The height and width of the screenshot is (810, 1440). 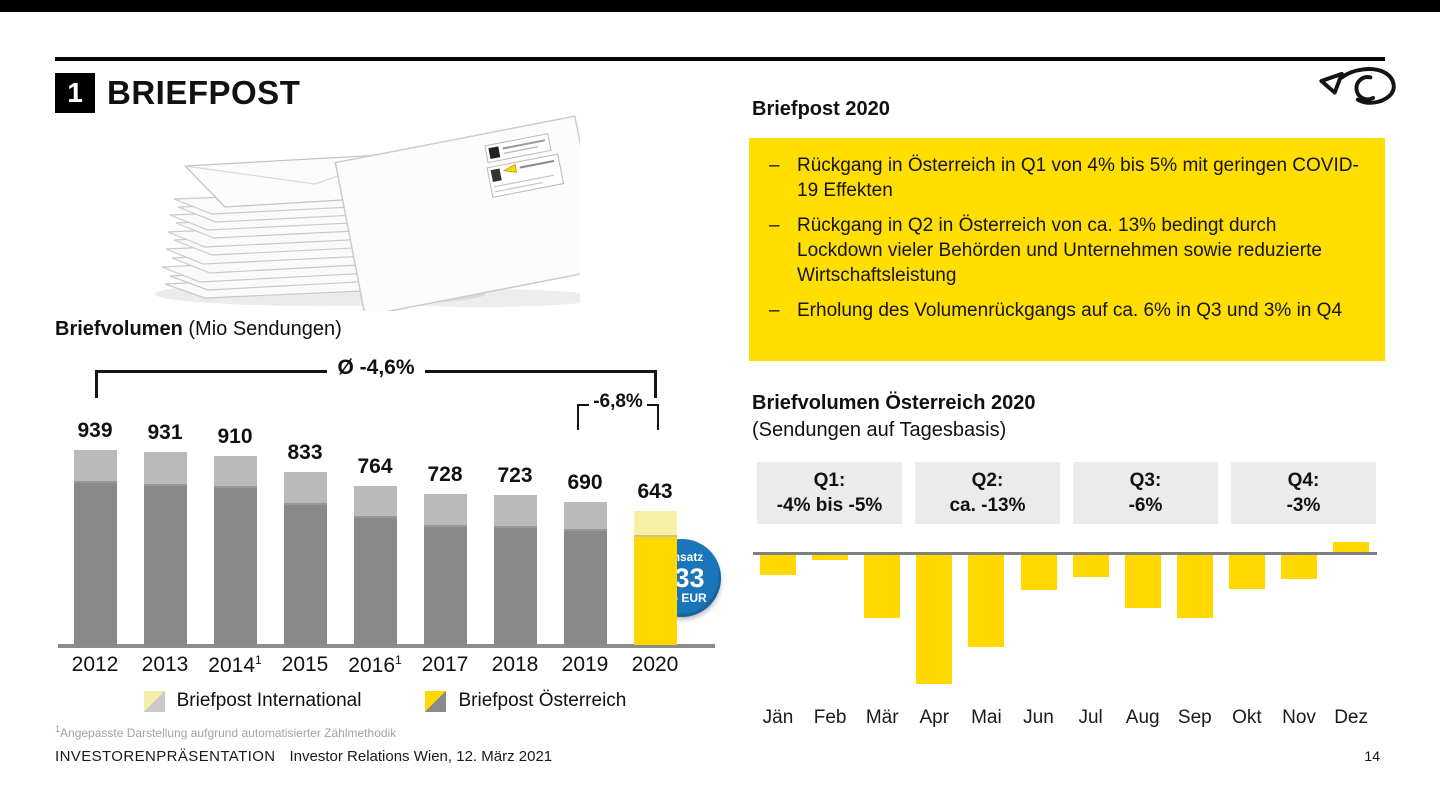 I want to click on bar-value-label: 910, so click(x=235, y=437).